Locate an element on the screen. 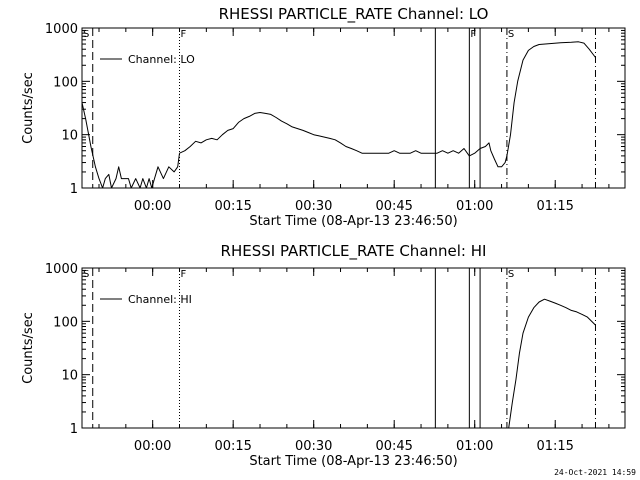 This screenshot has height=480, width=640. panel2-x-tick-label: 00:45 is located at coordinates (393, 446).